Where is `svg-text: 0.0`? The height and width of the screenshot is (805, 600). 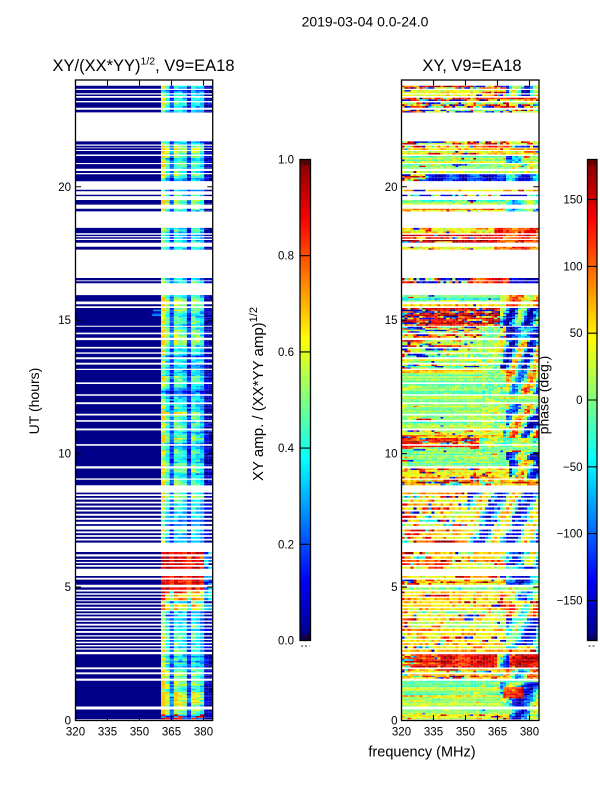 svg-text: 0.0 is located at coordinates (286, 642).